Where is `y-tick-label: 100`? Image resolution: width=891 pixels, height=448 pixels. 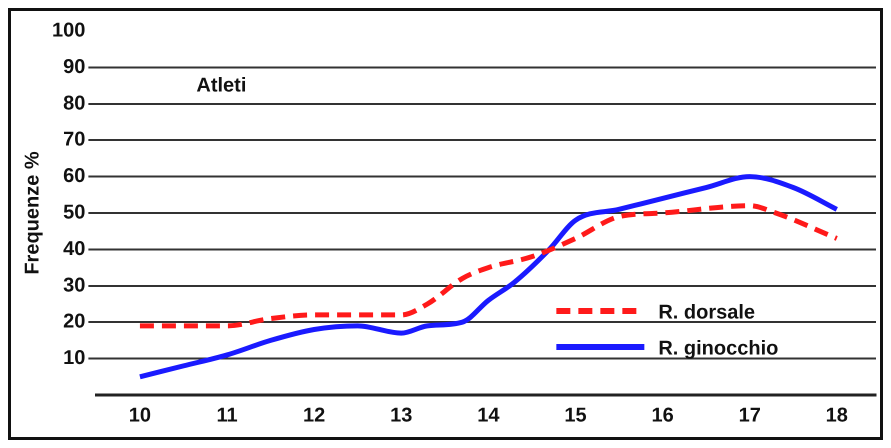
y-tick-label: 100 is located at coordinates (69, 31).